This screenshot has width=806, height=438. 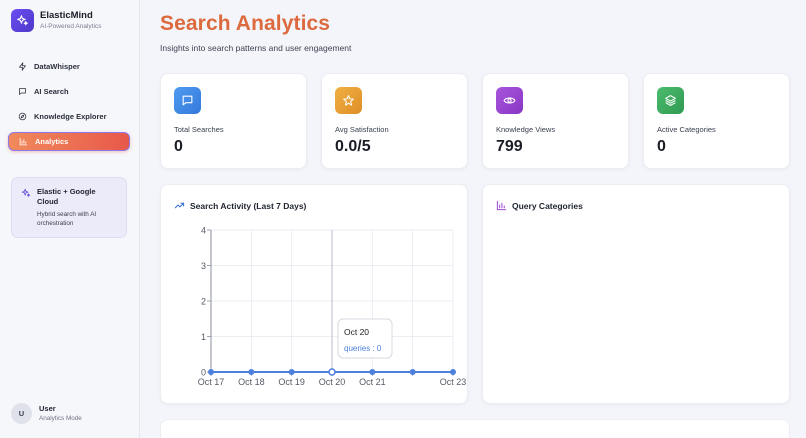 I want to click on stat-label: Avg Satisfaction, so click(x=362, y=129).